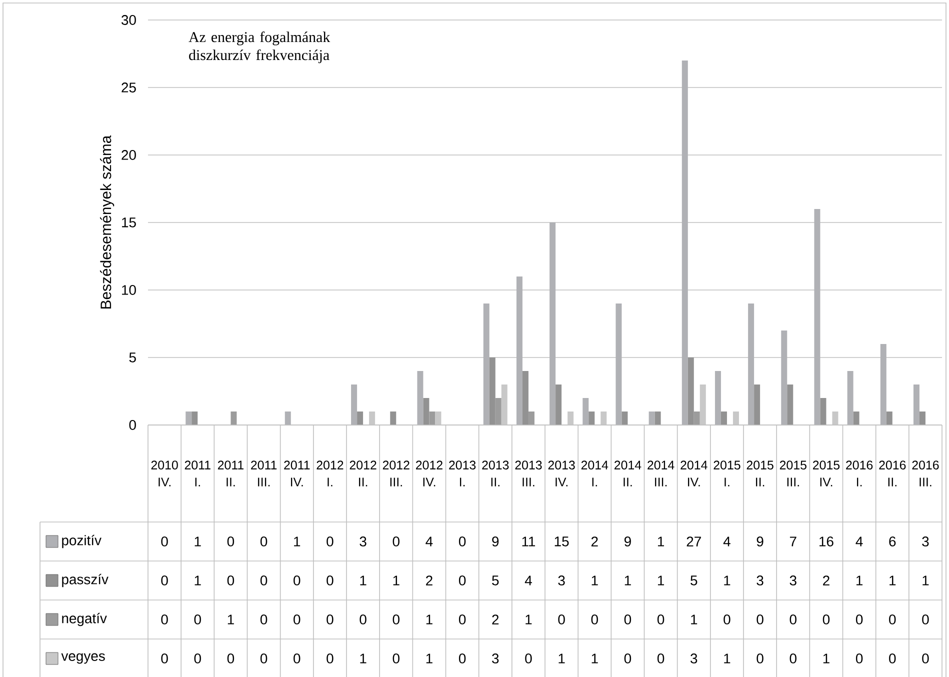 The image size is (949, 677). I want to click on legend-label: vegyes, so click(83, 658).